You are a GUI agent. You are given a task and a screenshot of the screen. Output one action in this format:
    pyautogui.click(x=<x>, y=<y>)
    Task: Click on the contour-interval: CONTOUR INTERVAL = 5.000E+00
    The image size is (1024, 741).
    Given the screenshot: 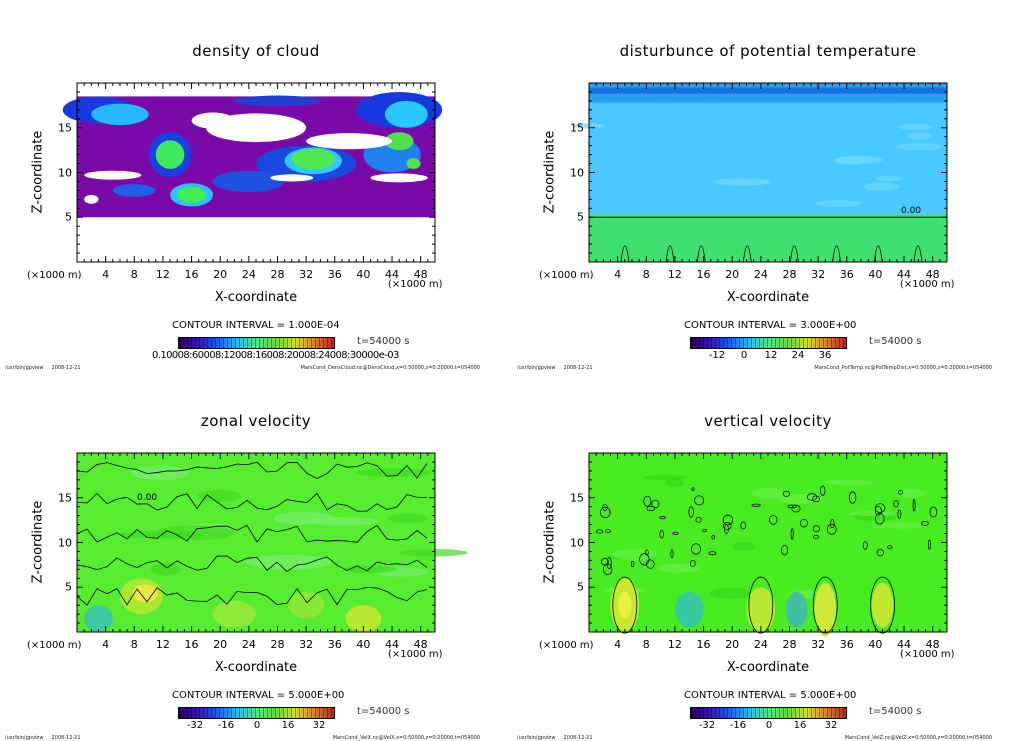 What is the action you would take?
    pyautogui.click(x=770, y=695)
    